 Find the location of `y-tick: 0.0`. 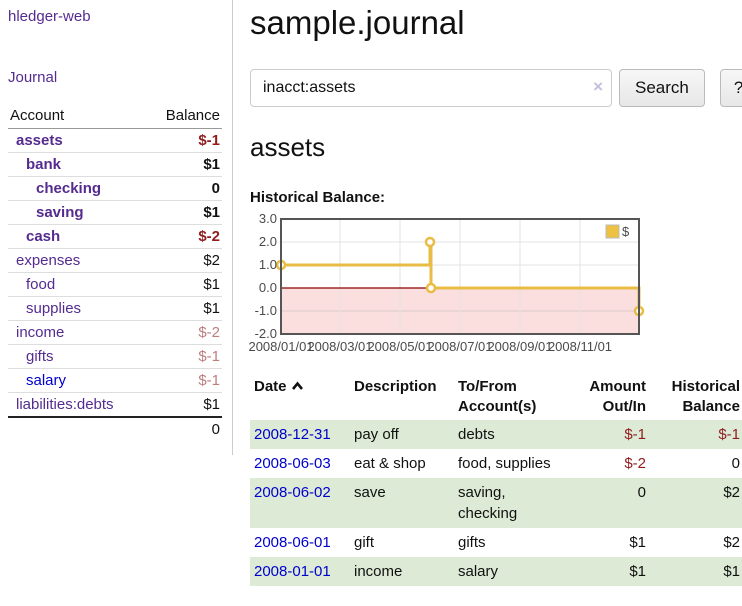

y-tick: 0.0 is located at coordinates (268, 287).